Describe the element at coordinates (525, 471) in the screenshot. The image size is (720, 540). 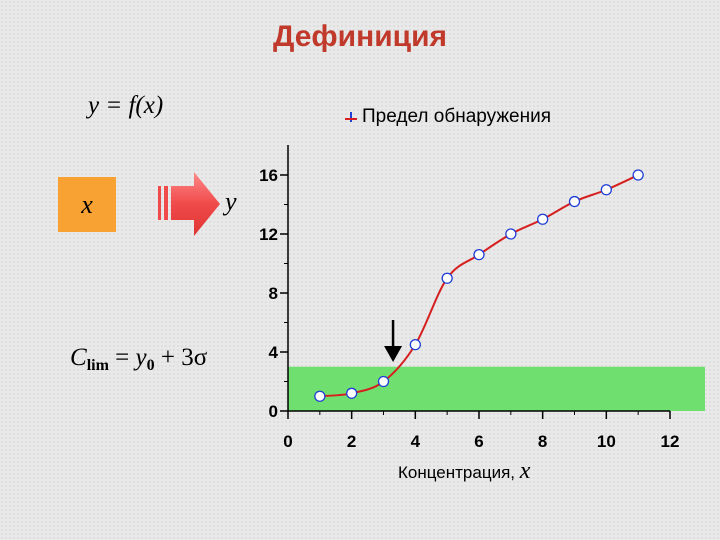
I see `x-axis-label-var: x` at that location.